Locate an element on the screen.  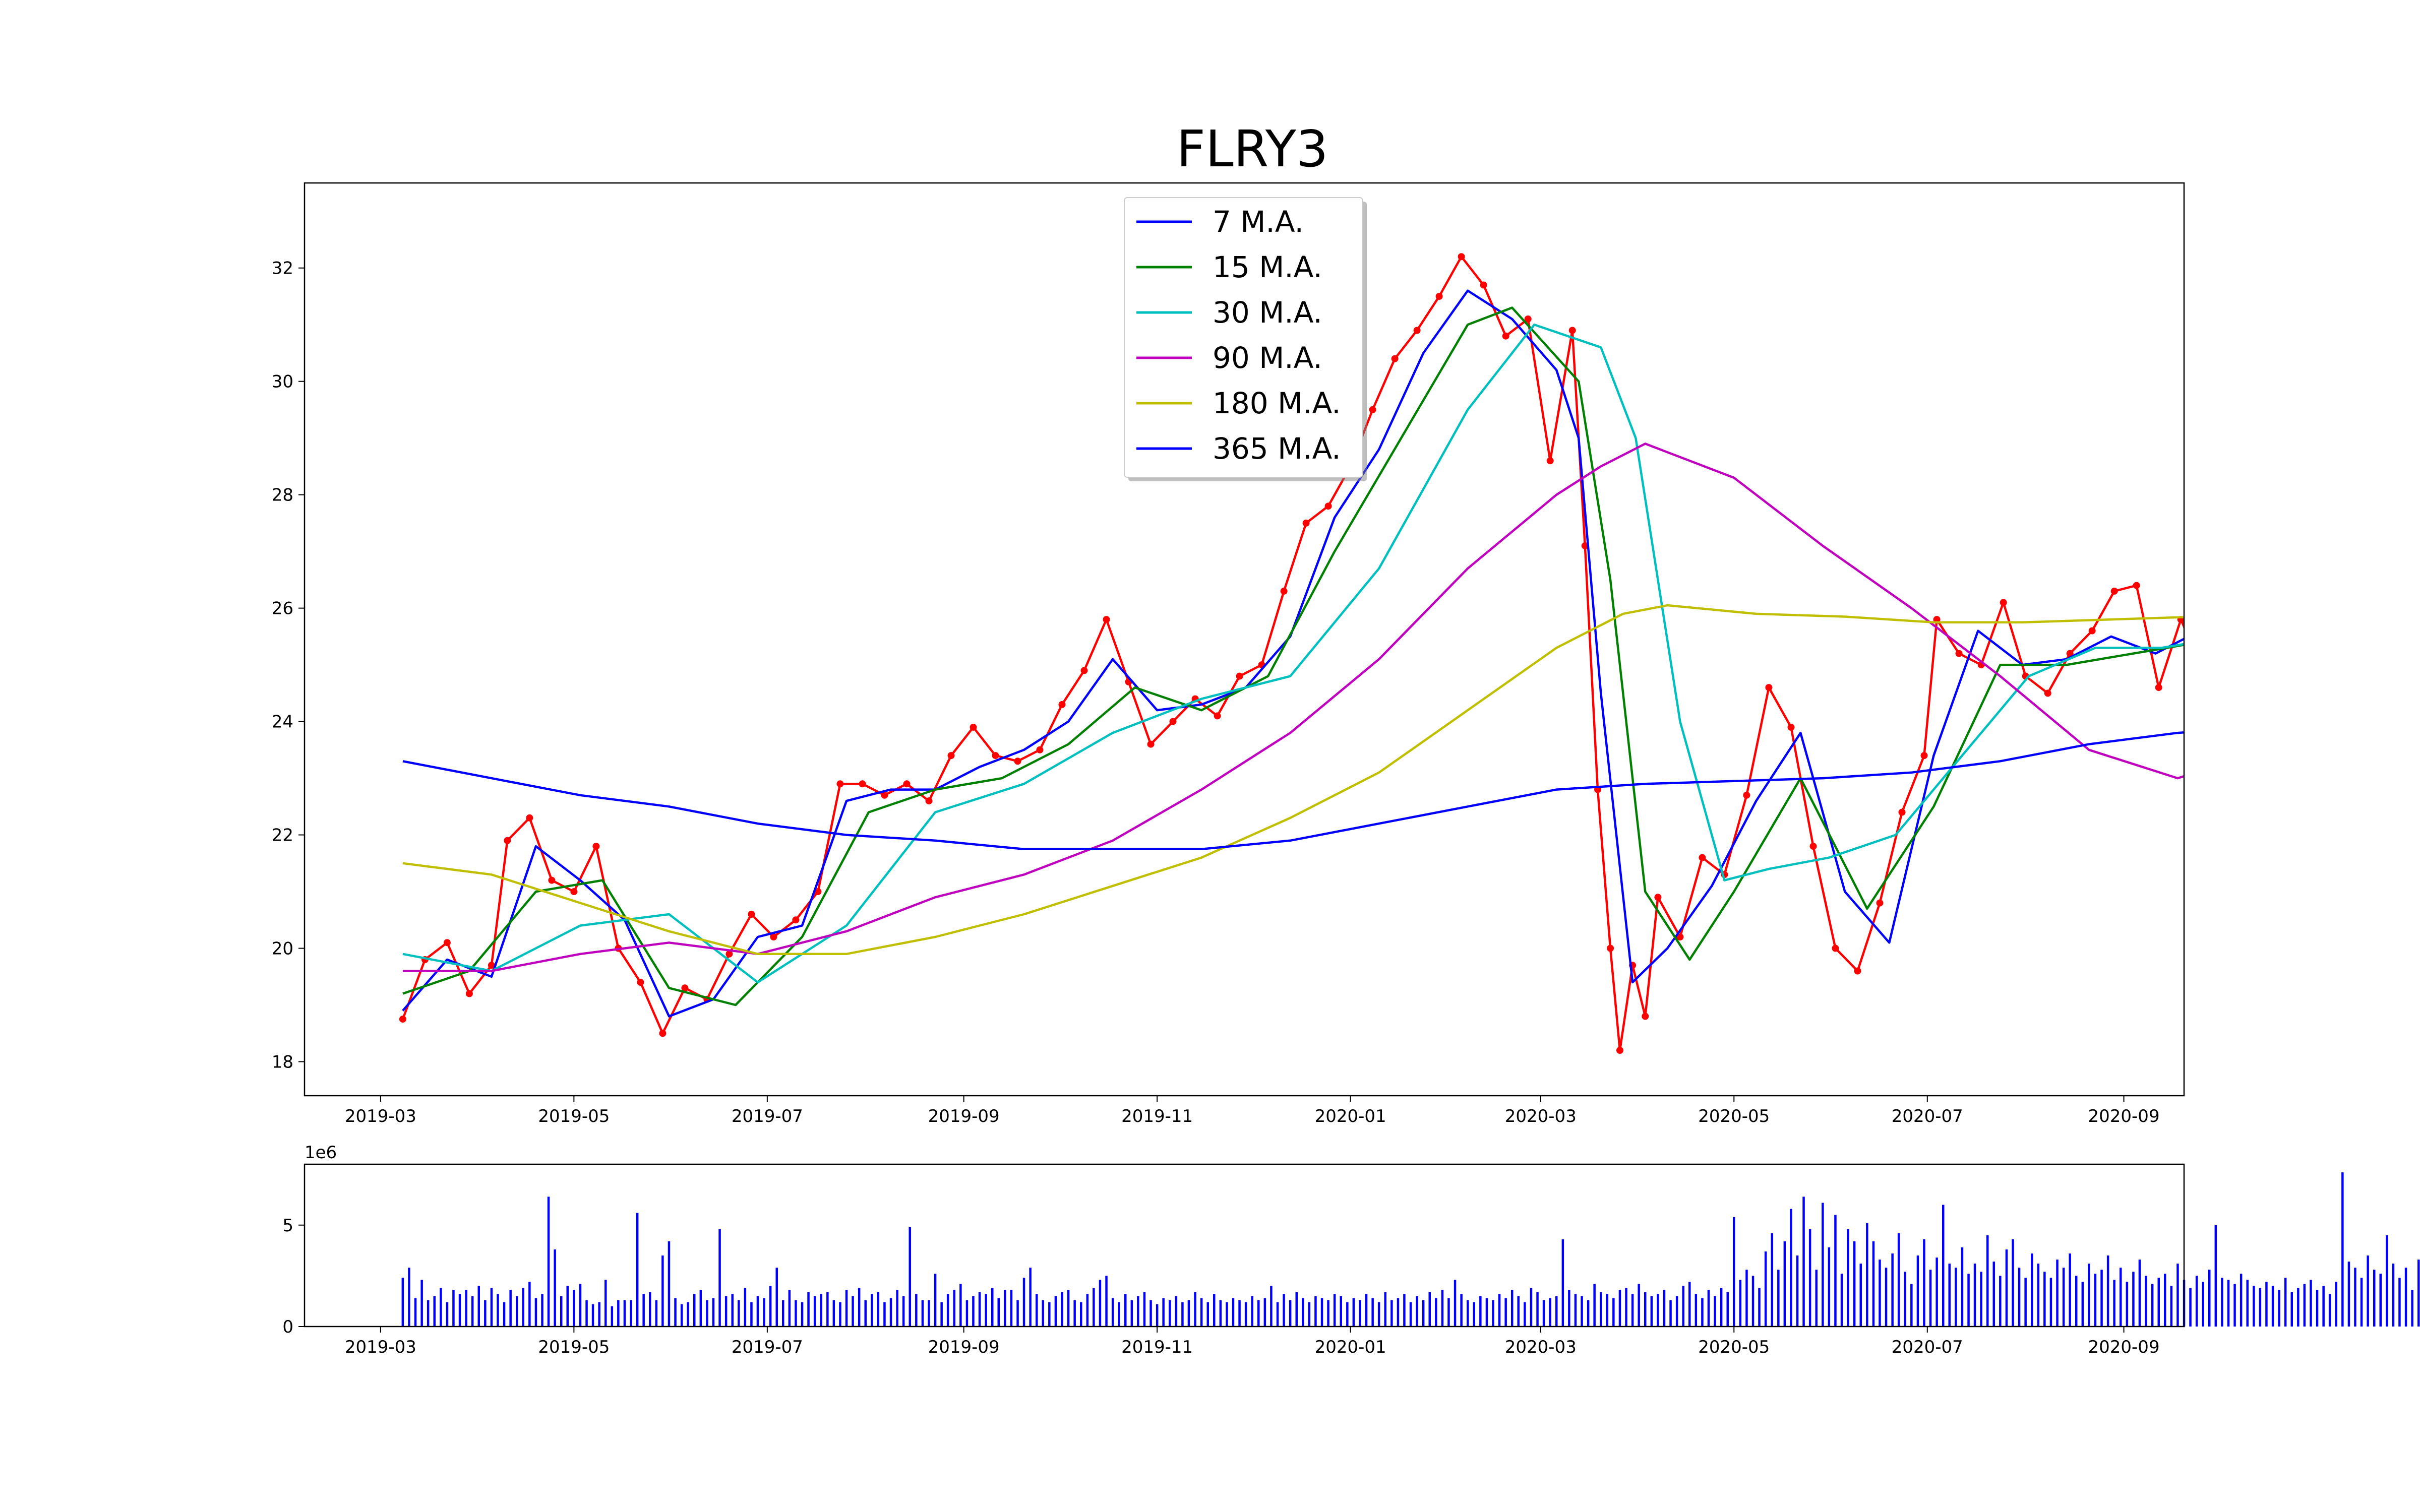
volume-x-tick-label: 2020-07 is located at coordinates (1927, 1347).